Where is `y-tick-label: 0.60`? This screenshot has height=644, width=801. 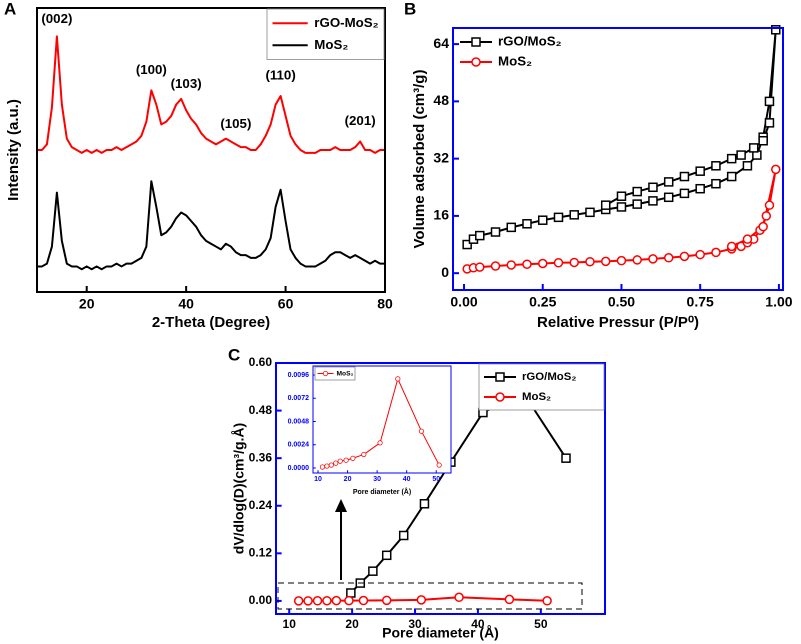 y-tick-label: 0.60 is located at coordinates (261, 362).